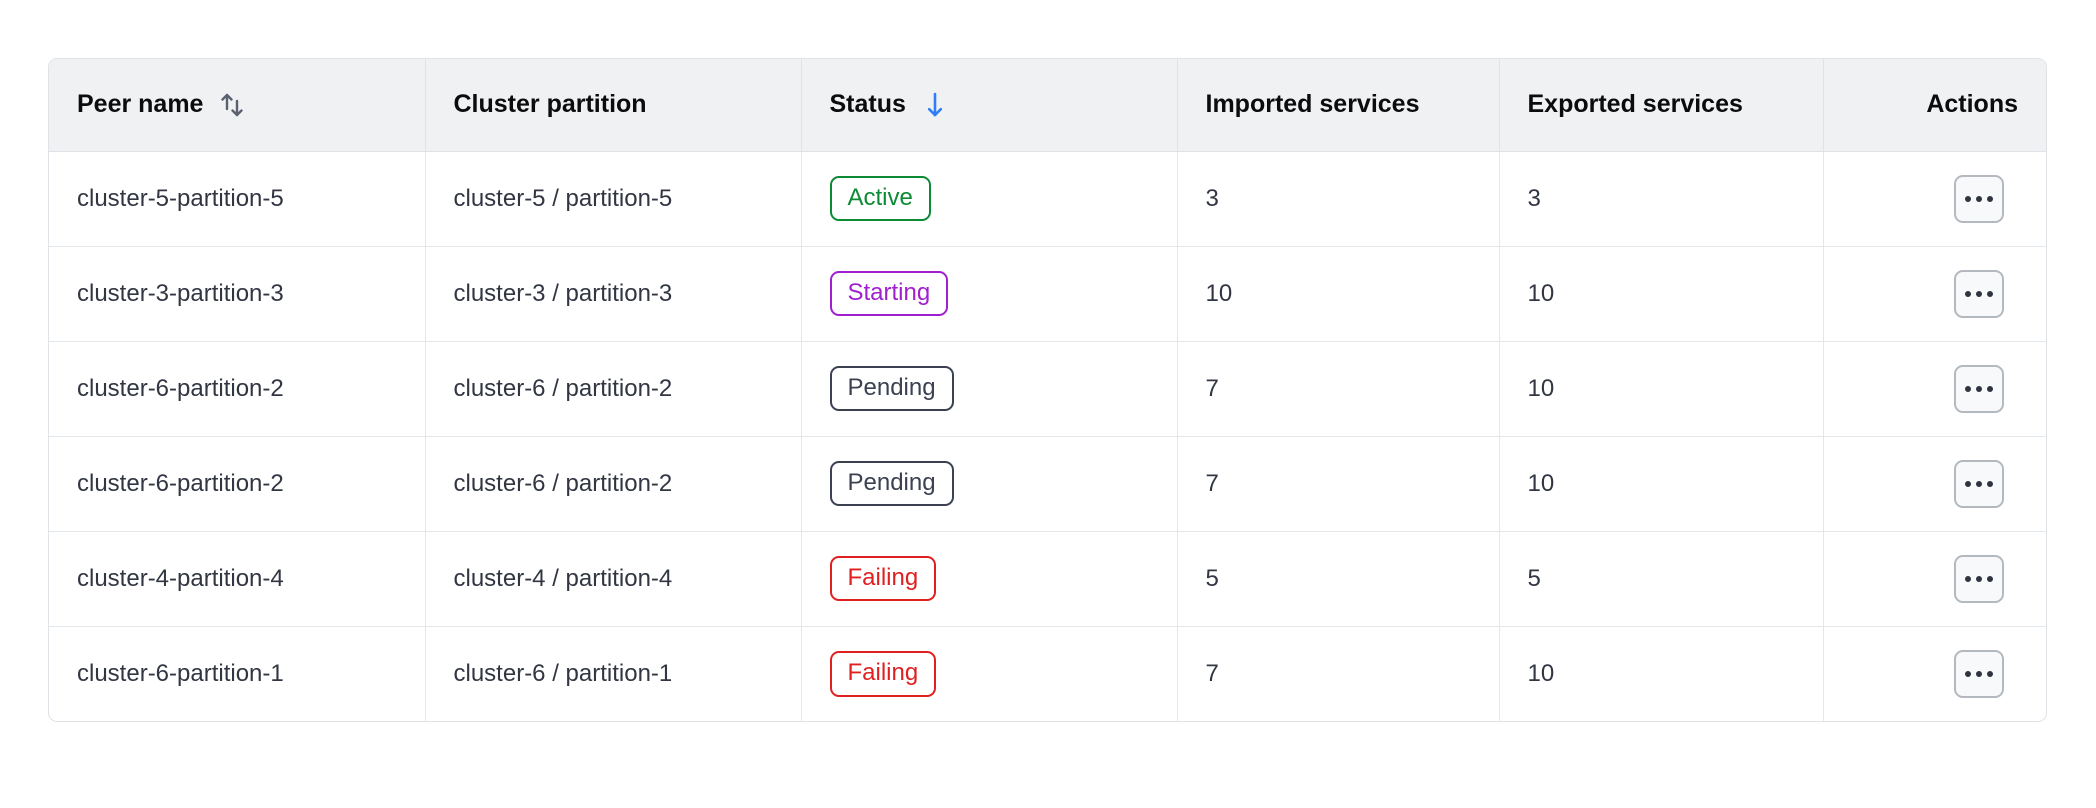 Image resolution: width=2096 pixels, height=808 pixels. I want to click on cell-imported-services: 5, so click(1338, 579).